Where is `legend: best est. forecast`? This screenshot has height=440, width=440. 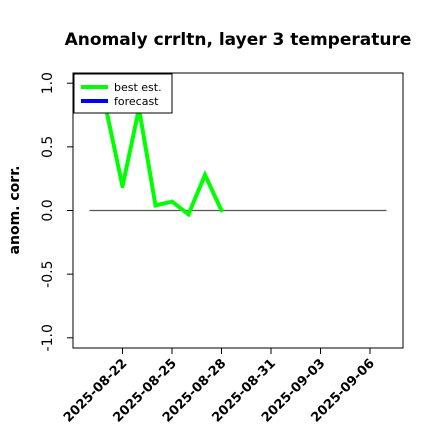
legend: best est. forecast is located at coordinates (123, 93).